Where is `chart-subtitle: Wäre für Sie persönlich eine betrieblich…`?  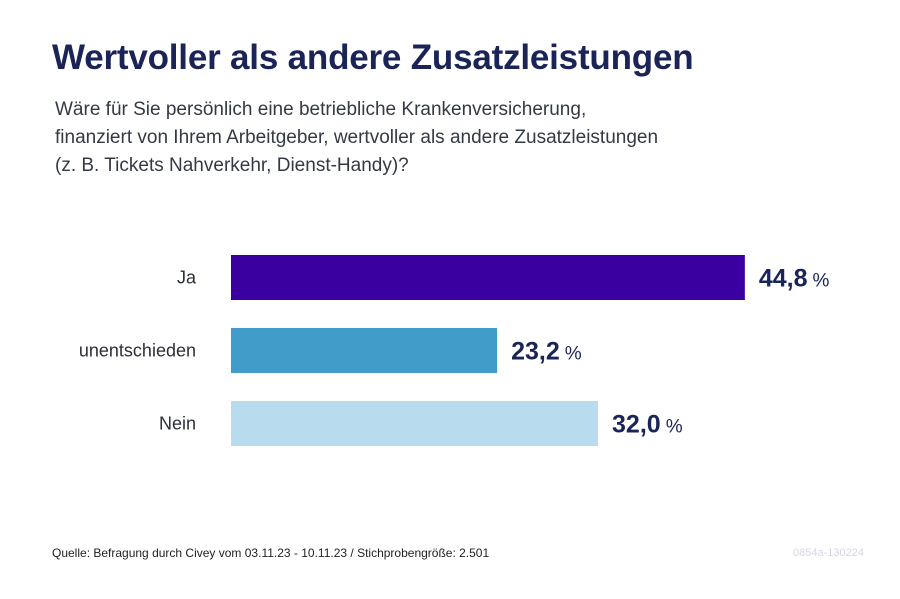
chart-subtitle: Wäre für Sie persönlich eine betrieblich… is located at coordinates (445, 138).